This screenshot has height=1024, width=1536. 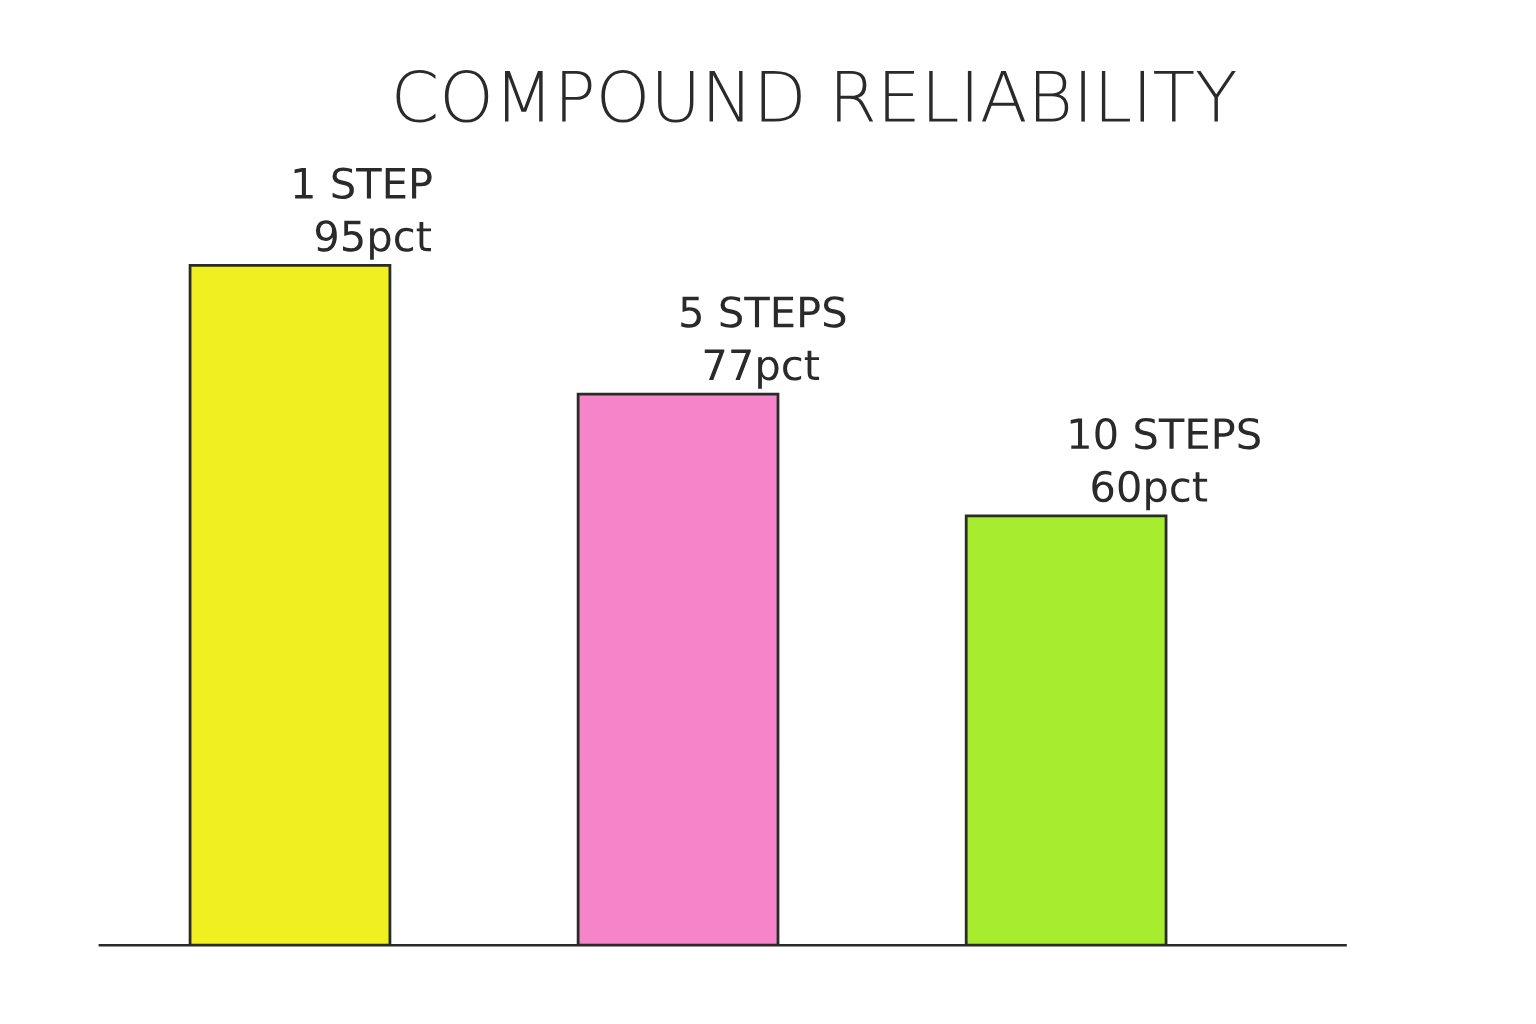 What do you see at coordinates (1165, 433) in the screenshot?
I see `x-tick-label: 10 STEPS` at bounding box center [1165, 433].